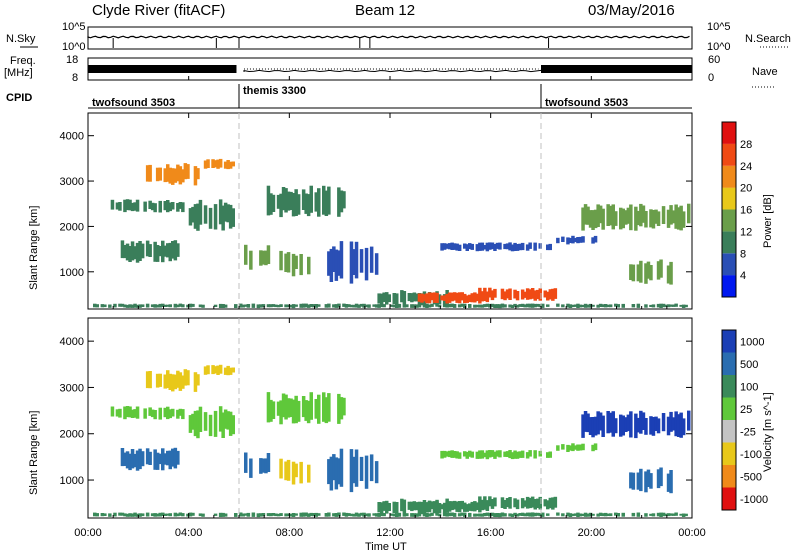 This screenshot has width=800, height=559. Describe the element at coordinates (72, 182) in the screenshot. I see `y-tick-label: 3000` at that location.